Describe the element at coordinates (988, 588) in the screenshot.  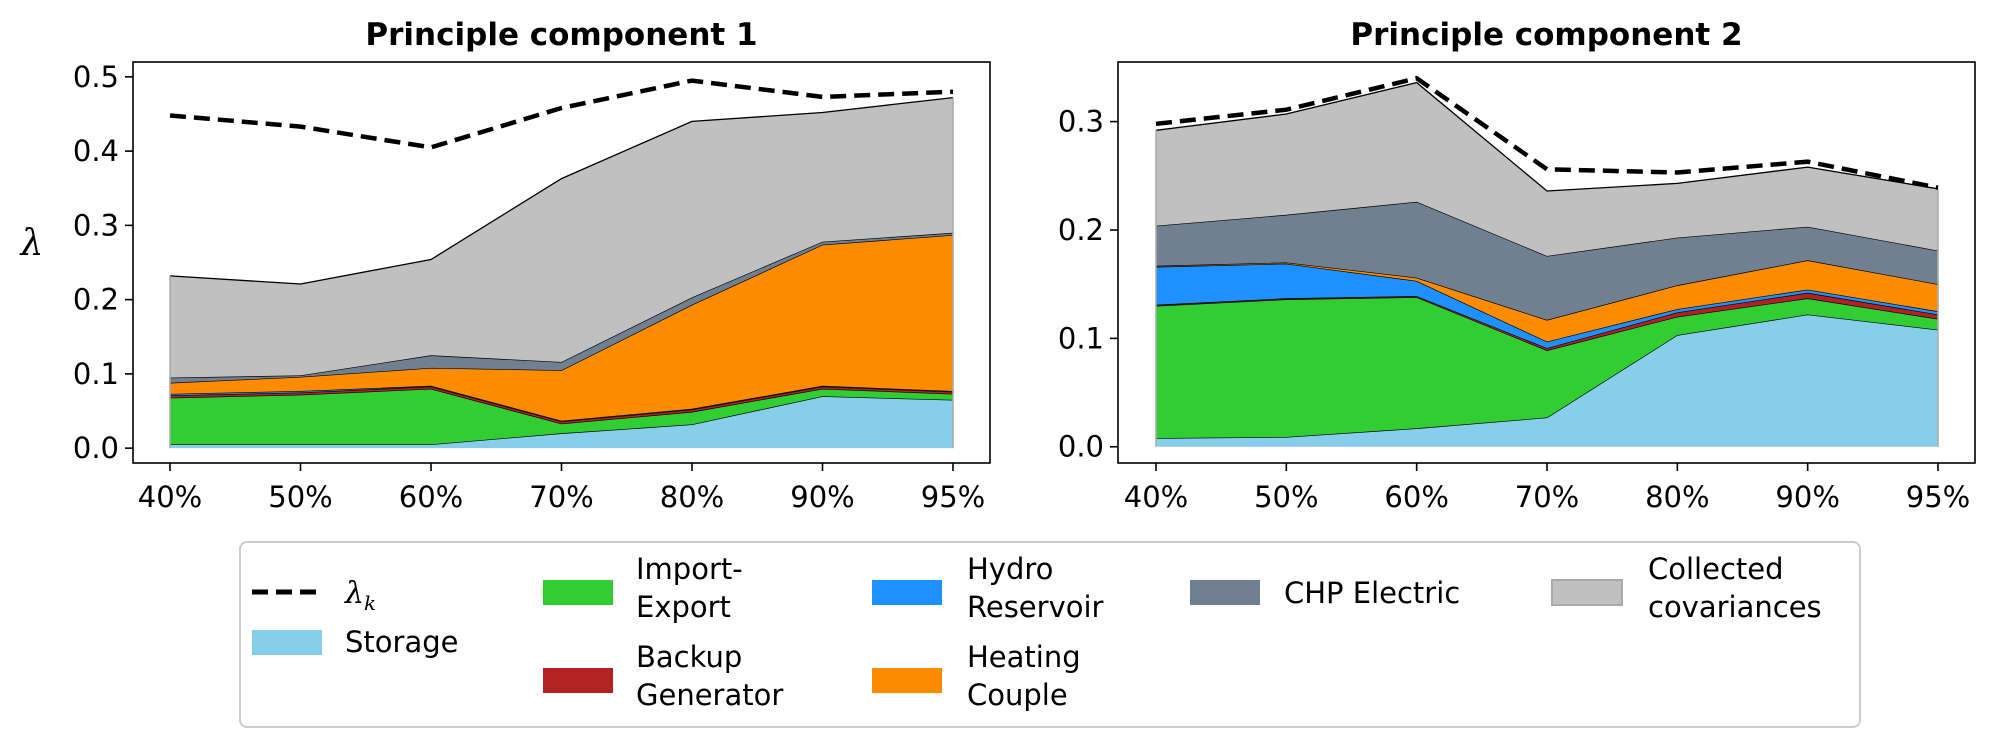
I see `legend-item-hydro-reservoir: Hydro Reservoir` at that location.